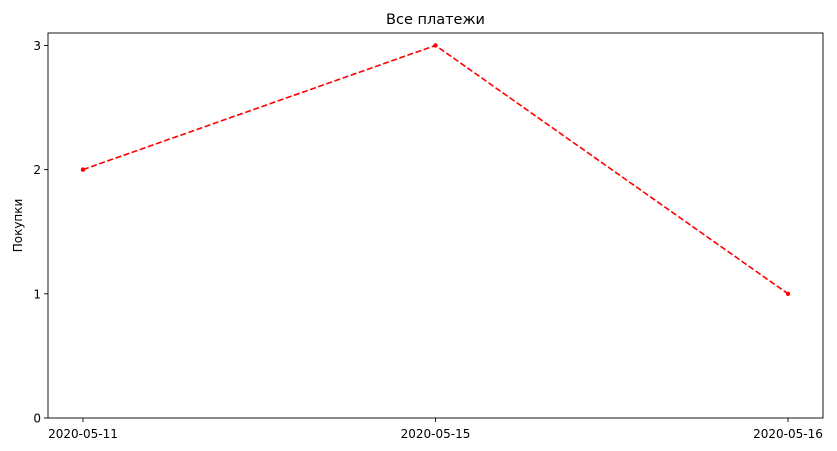  Describe the element at coordinates (436, 434) in the screenshot. I see `x-tick-label: 2020-05-15` at that location.